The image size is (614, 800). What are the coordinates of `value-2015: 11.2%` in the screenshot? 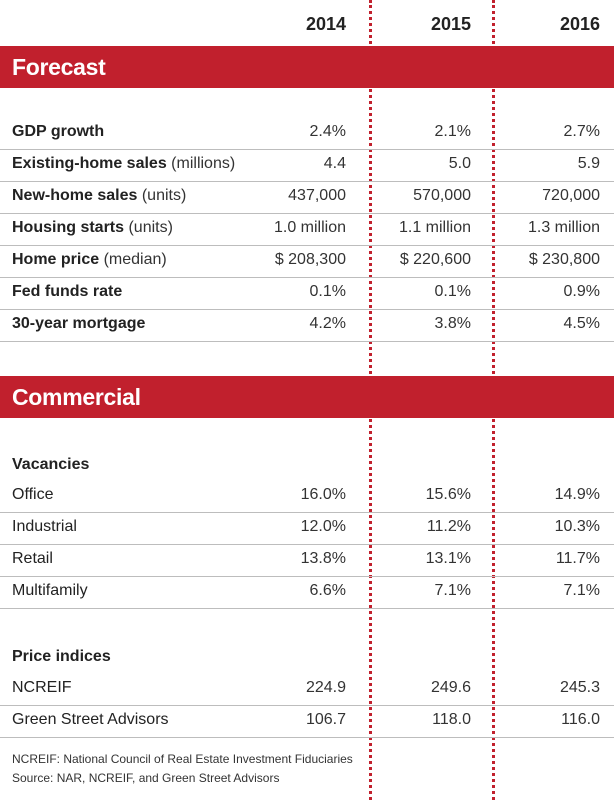 It's located at (448, 526).